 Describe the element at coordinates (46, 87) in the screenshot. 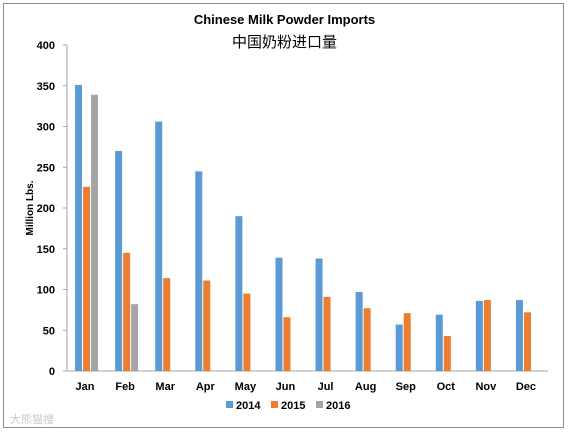

I see `y-tick-label: 350` at that location.